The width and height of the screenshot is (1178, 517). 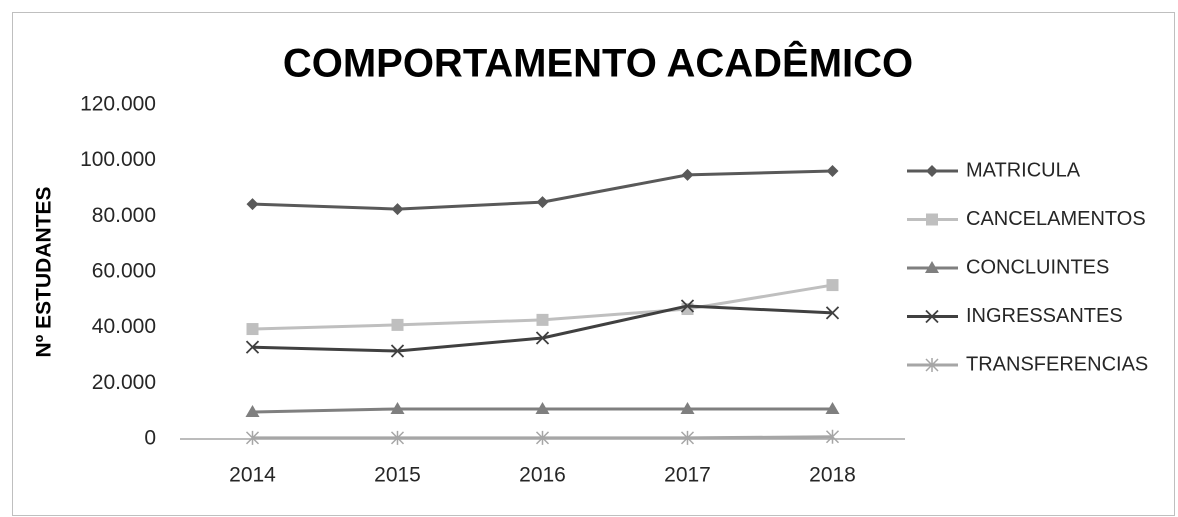 I want to click on x-tick-label: 2015, so click(x=397, y=475).